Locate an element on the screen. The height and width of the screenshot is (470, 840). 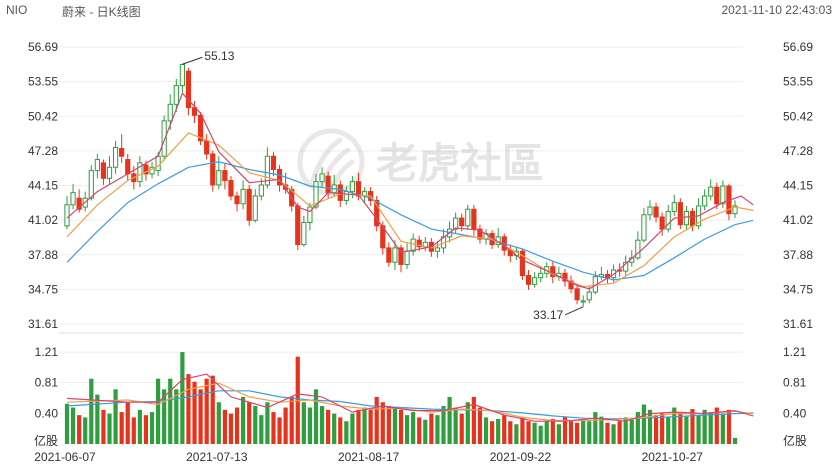
price-tick-label: 53.55 is located at coordinates (798, 82).